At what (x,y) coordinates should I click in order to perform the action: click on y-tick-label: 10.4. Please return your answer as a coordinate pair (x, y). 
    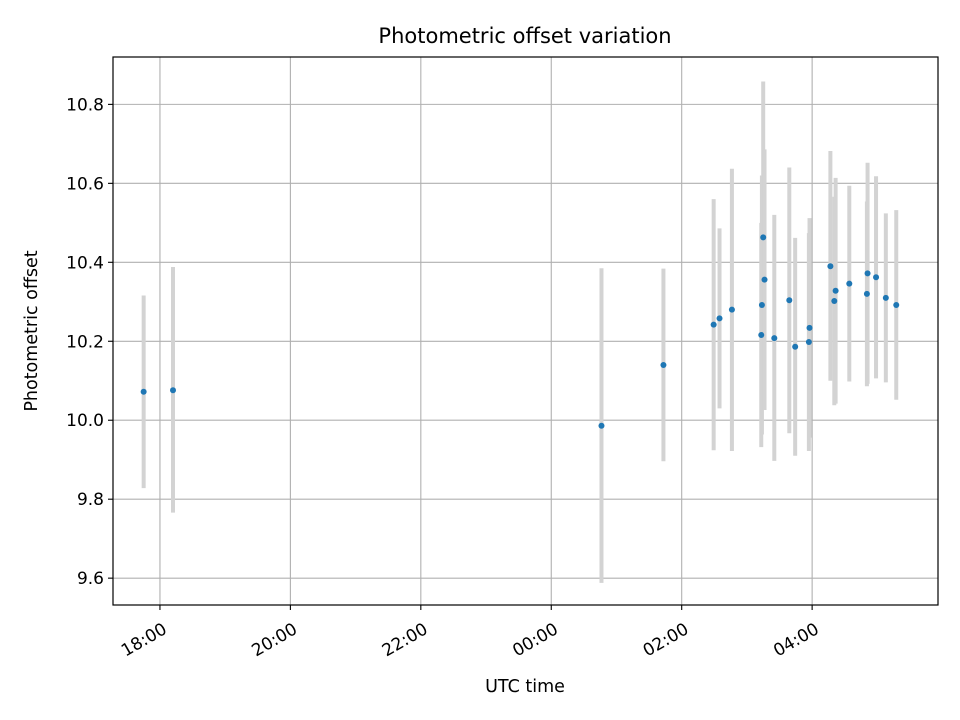
    Looking at the image, I should click on (85, 263).